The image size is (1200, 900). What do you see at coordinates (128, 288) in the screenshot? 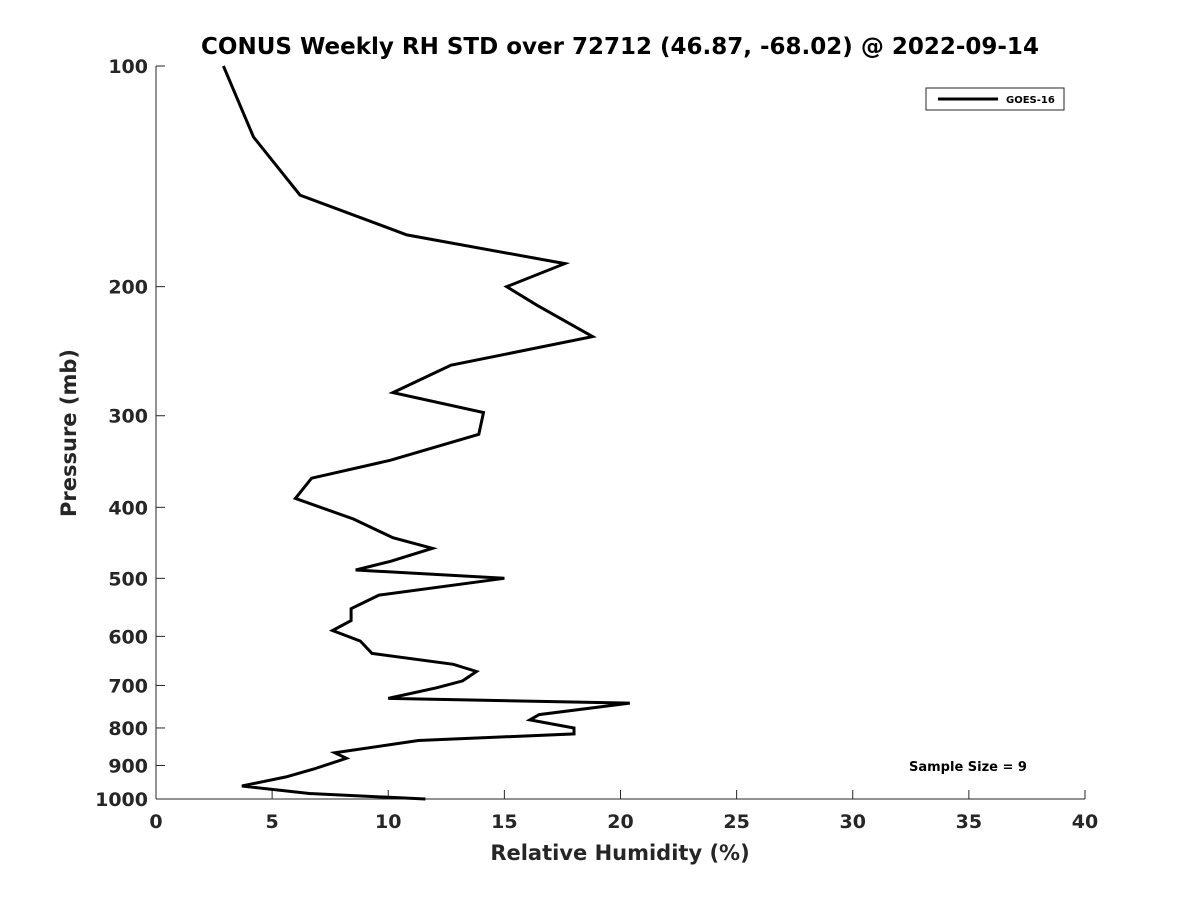
I see `y-tick-label: 200` at bounding box center [128, 288].